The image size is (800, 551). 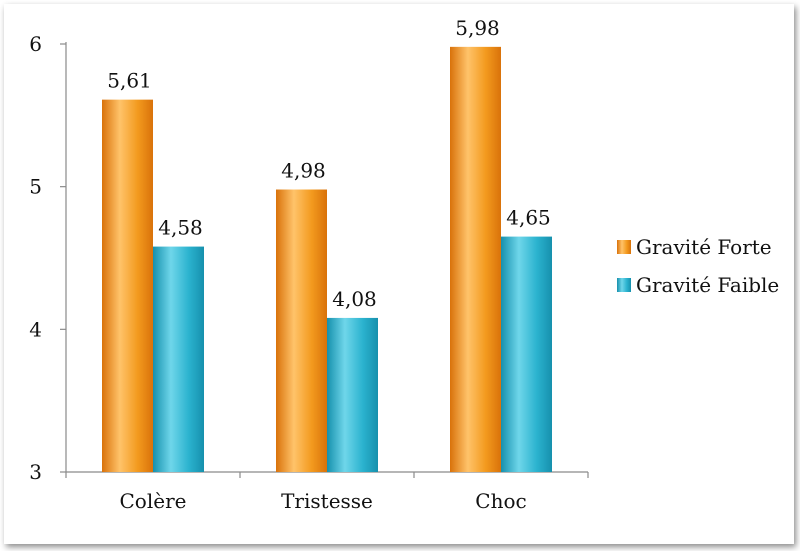 I want to click on data-label: 4,08, so click(x=354, y=299).